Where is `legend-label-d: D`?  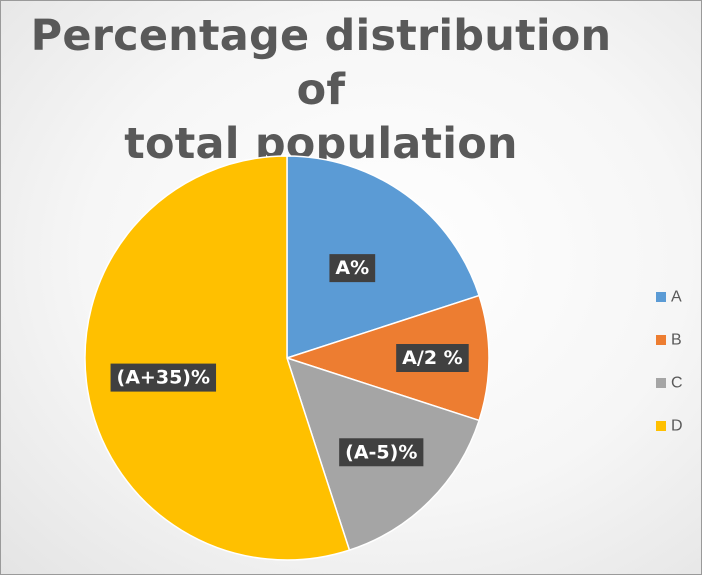 legend-label-d: D is located at coordinates (677, 426).